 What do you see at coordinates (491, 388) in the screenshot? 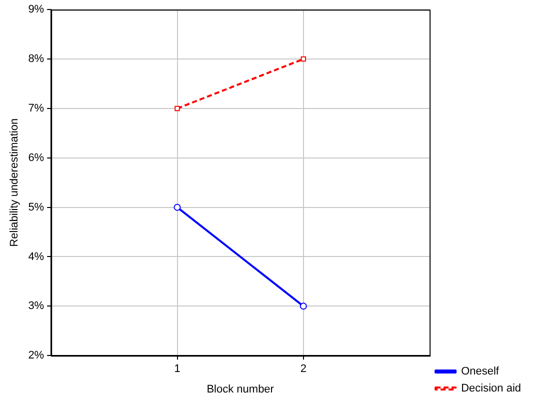
I see `legend-label: Decision aid` at bounding box center [491, 388].